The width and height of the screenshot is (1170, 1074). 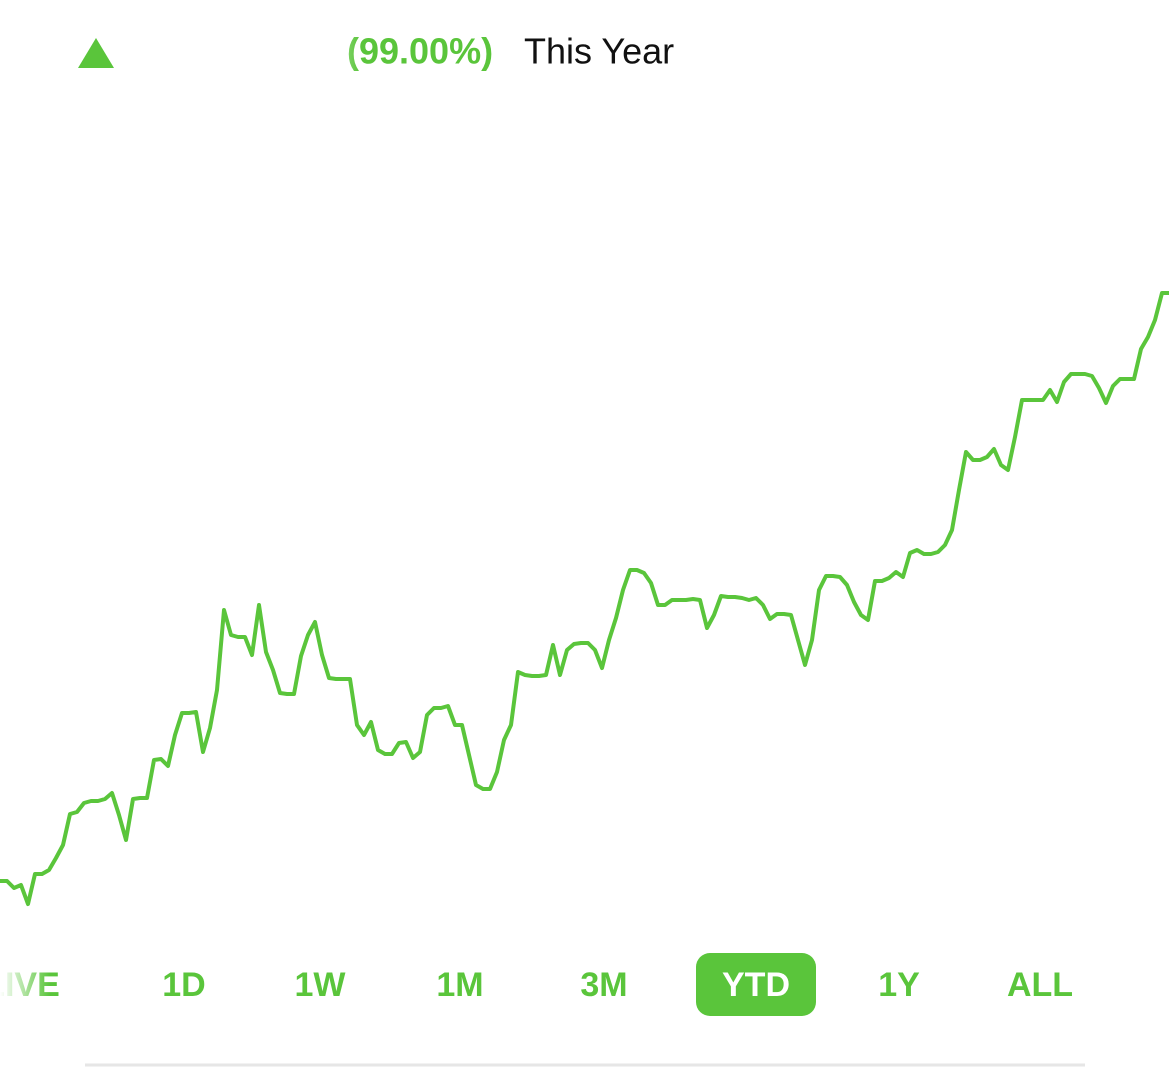 I want to click on tab-fade, so click(x=25, y=985).